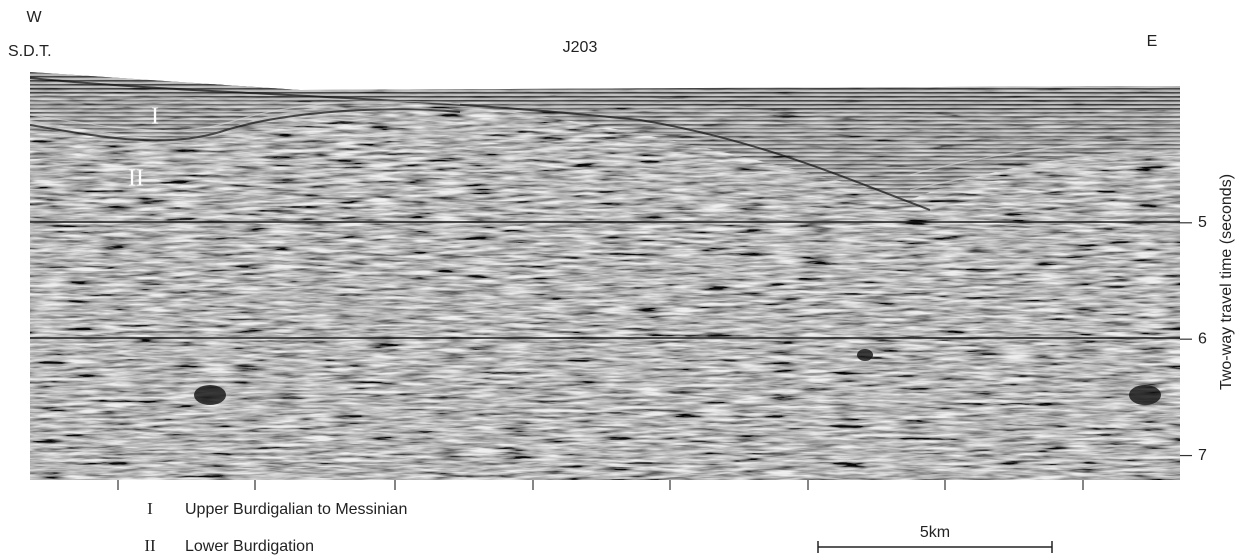 The image size is (1243, 558). I want to click on y-tick-label: 6, so click(1202, 338).